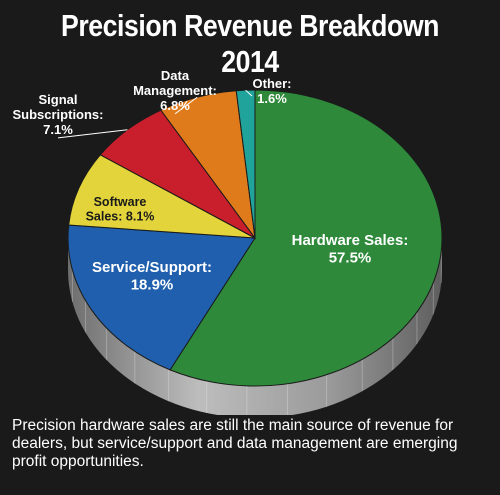 This screenshot has height=495, width=500. What do you see at coordinates (175, 90) in the screenshot?
I see `slice-label-4: Data Management: 6.8%` at bounding box center [175, 90].